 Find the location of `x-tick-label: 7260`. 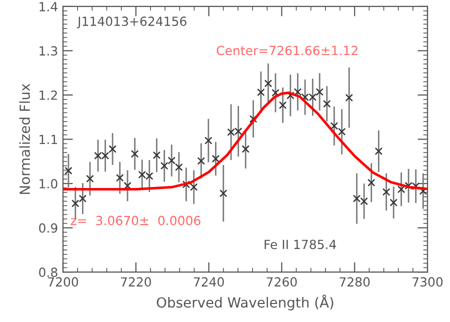

x-tick-label: 7260 is located at coordinates (281, 282).